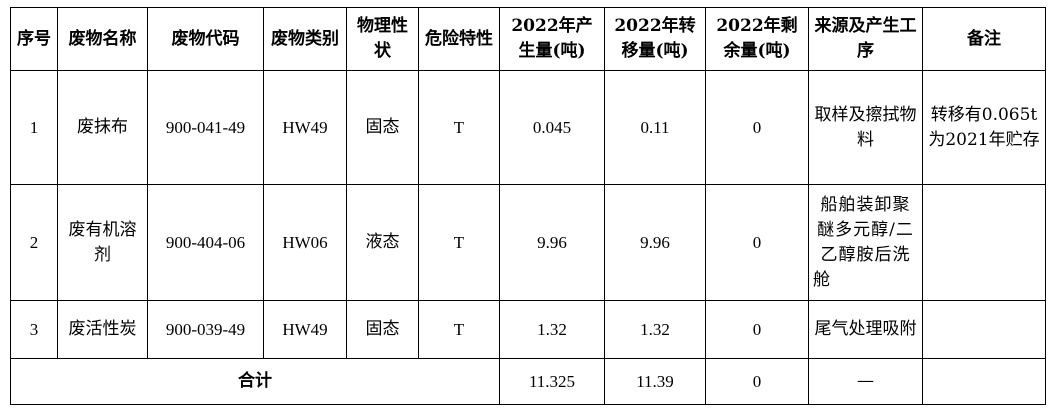  What do you see at coordinates (382, 242) in the screenshot?
I see `cell-state: 液态` at bounding box center [382, 242].